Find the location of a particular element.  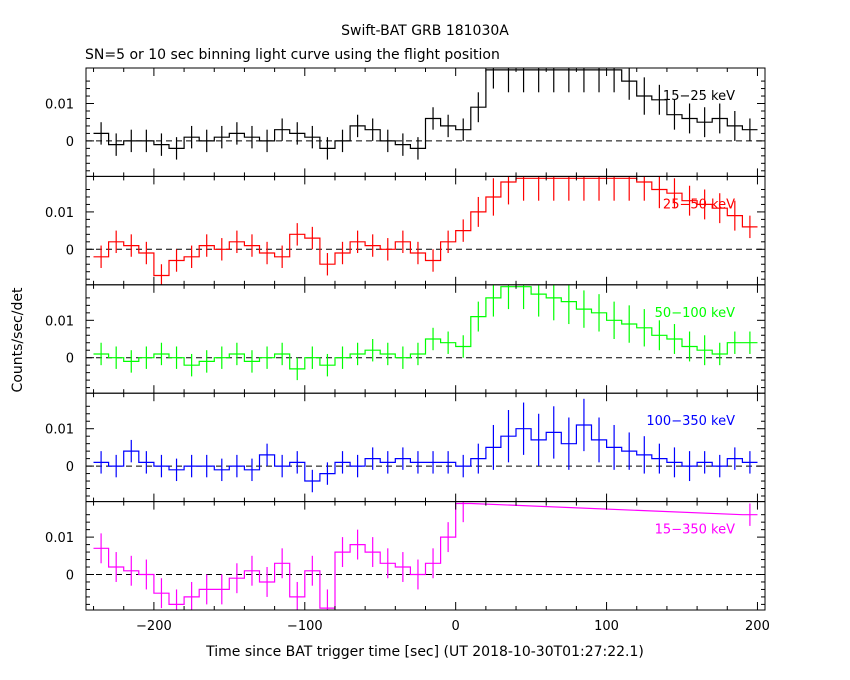

panel: 0 0.01 25−50 keV is located at coordinates (405, 230).